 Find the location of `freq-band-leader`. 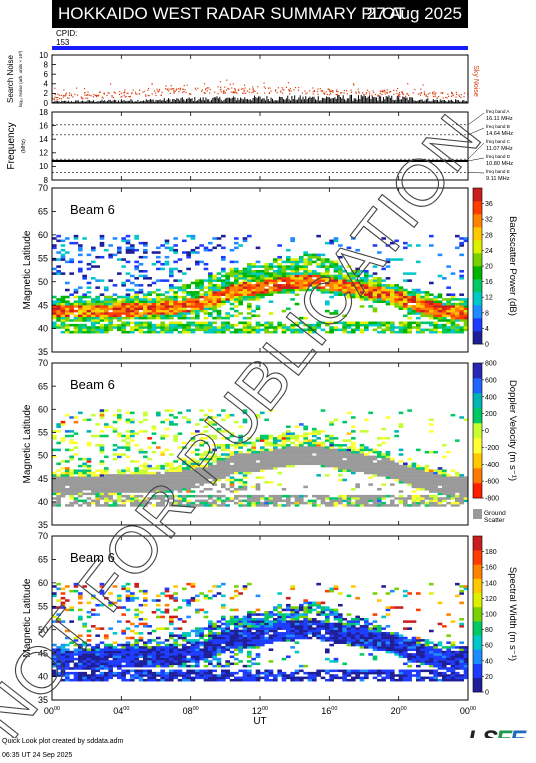

freq-band-leader is located at coordinates (476, 131).